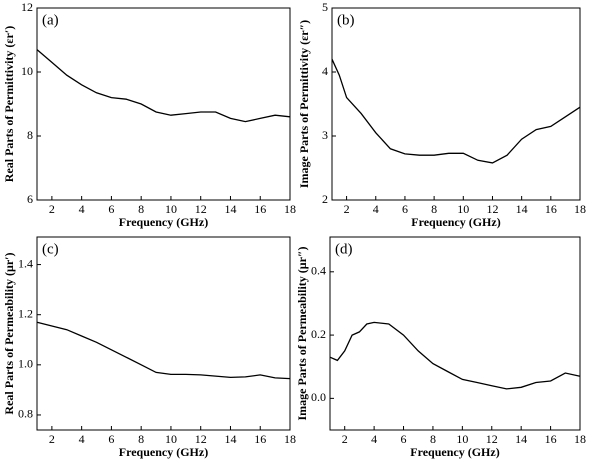  Describe the element at coordinates (325, 135) in the screenshot. I see `y-tick-label: 3` at that location.